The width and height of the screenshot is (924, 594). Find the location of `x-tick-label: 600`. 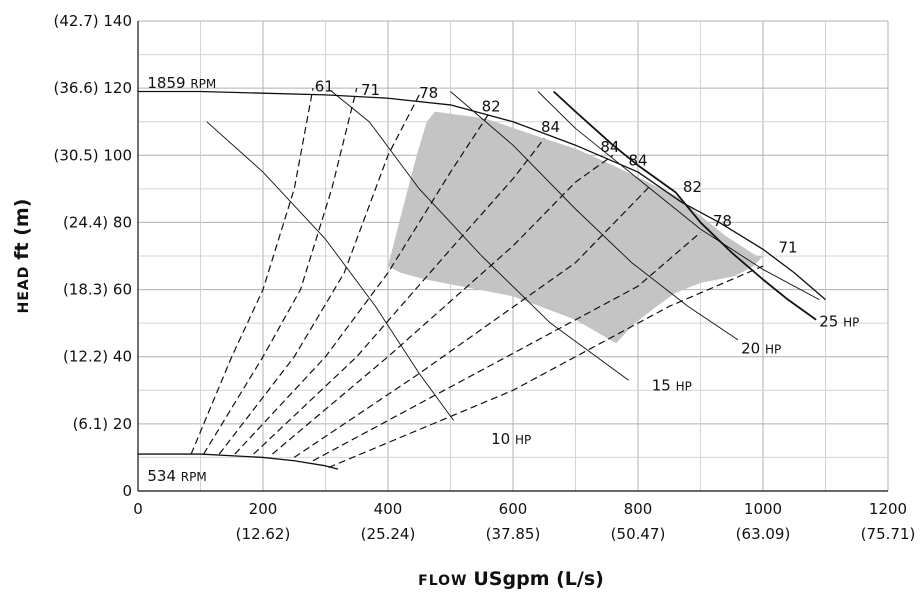

x-tick-label: 600 is located at coordinates (513, 509).